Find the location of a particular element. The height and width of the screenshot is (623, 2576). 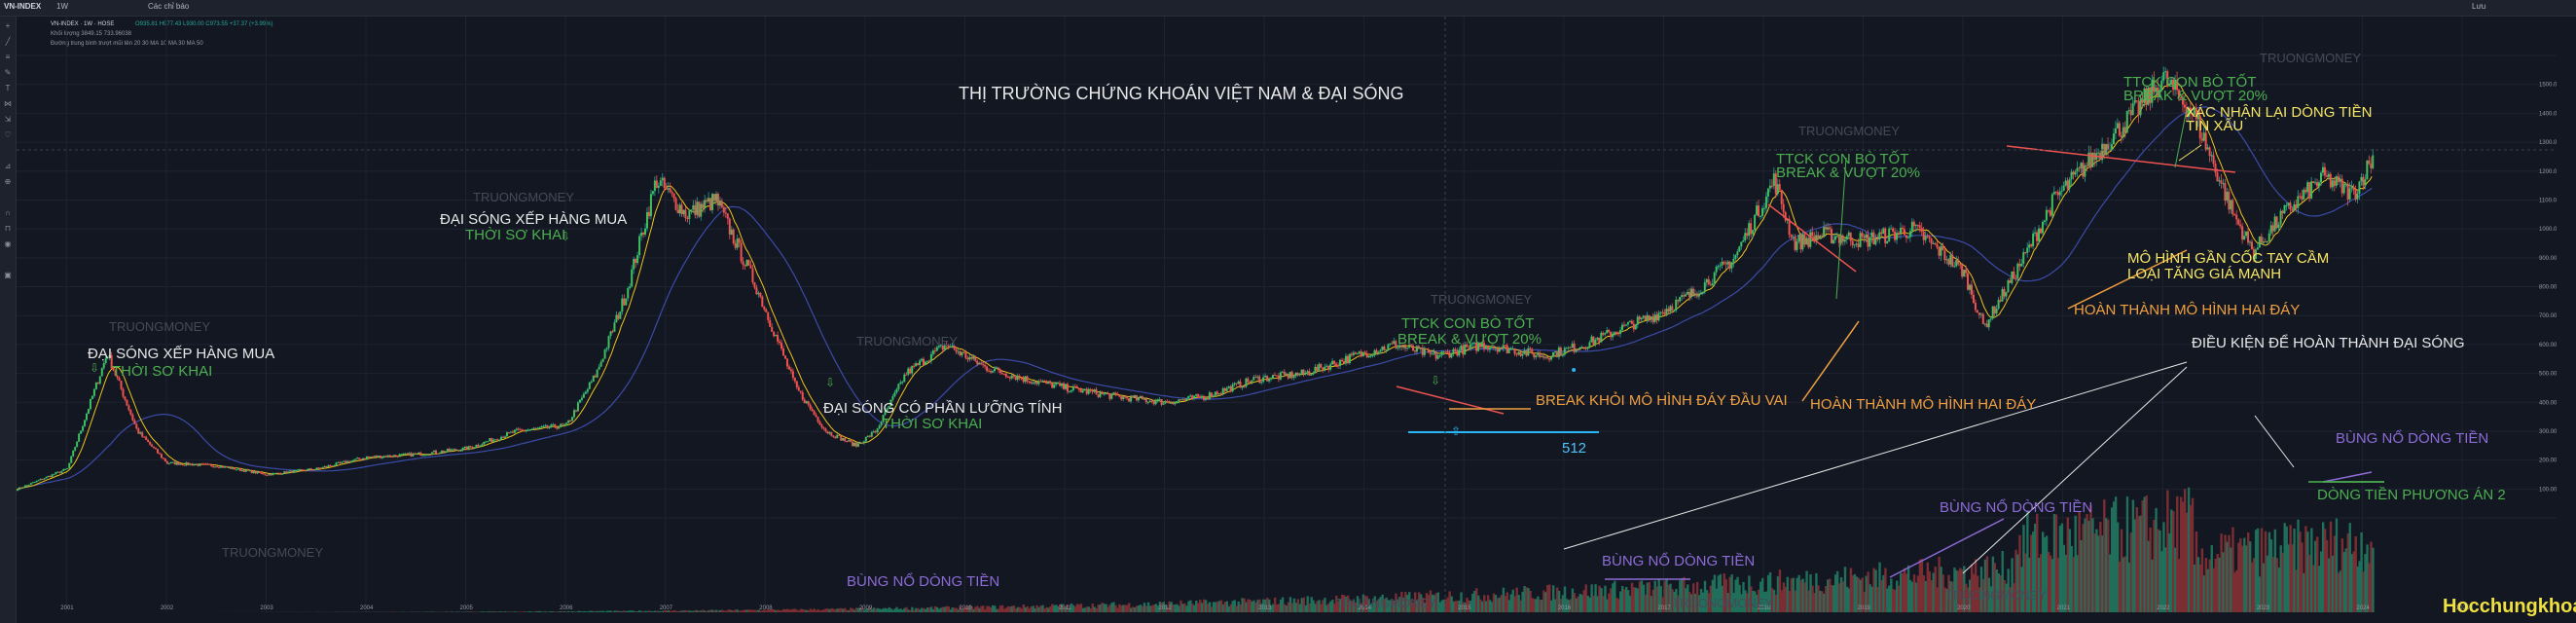

trash-icon: ▣ is located at coordinates (8, 275).